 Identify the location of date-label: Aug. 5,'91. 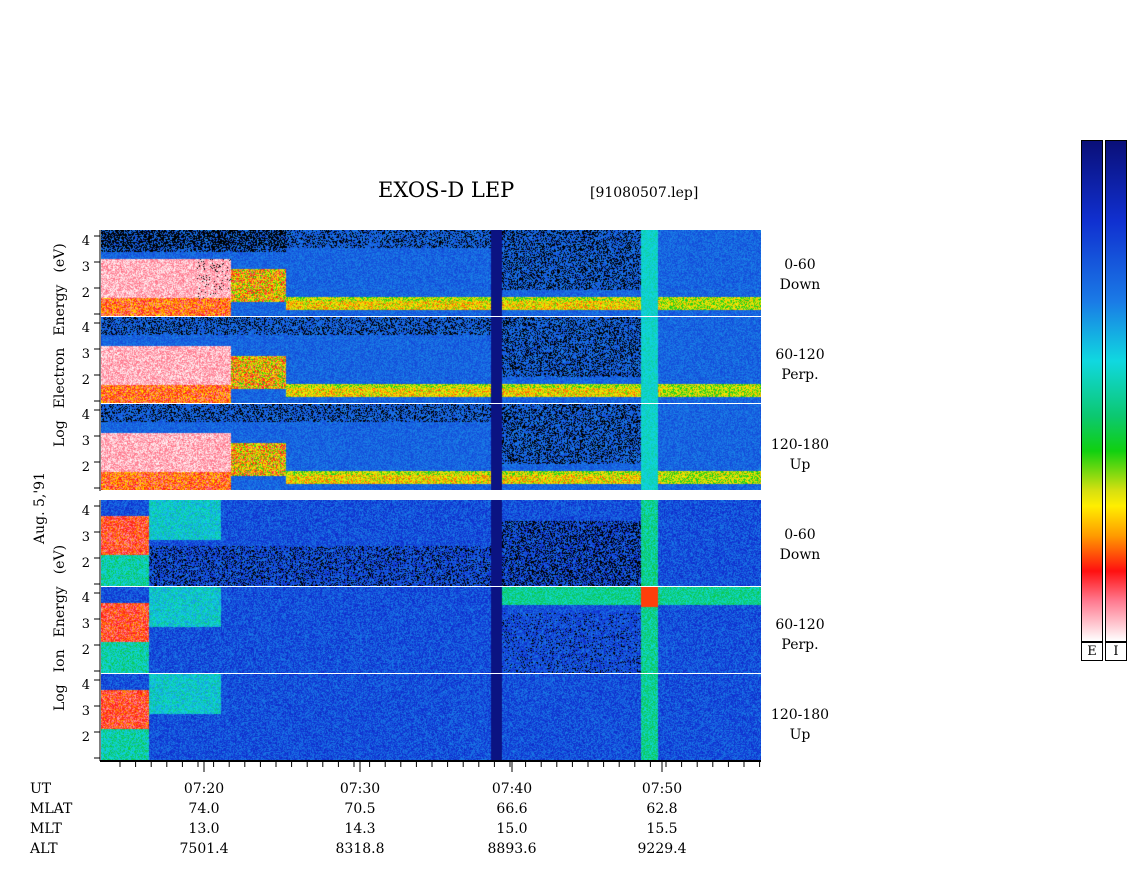
(40, 508).